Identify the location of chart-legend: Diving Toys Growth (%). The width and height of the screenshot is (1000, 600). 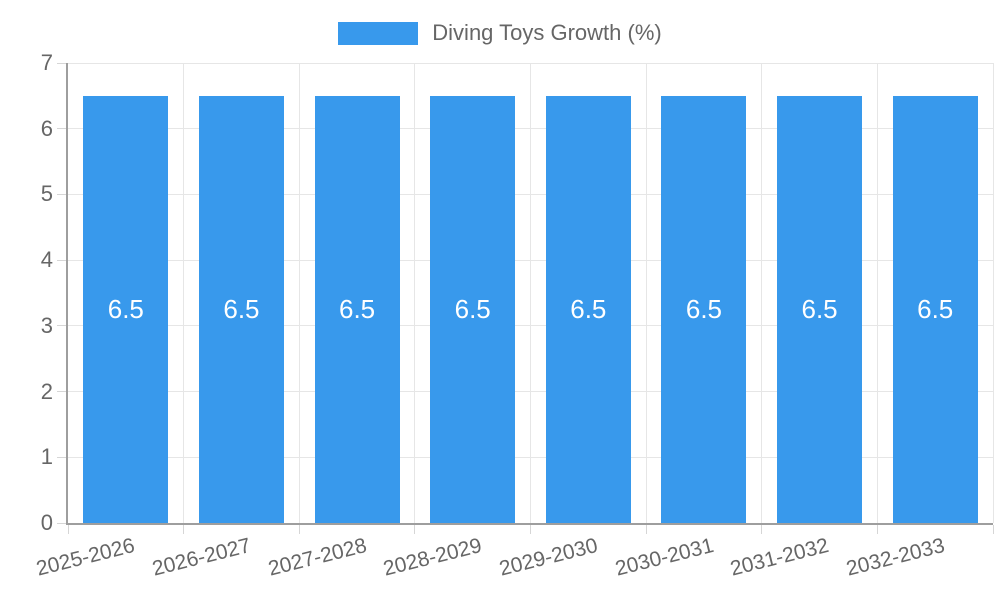
(500, 33).